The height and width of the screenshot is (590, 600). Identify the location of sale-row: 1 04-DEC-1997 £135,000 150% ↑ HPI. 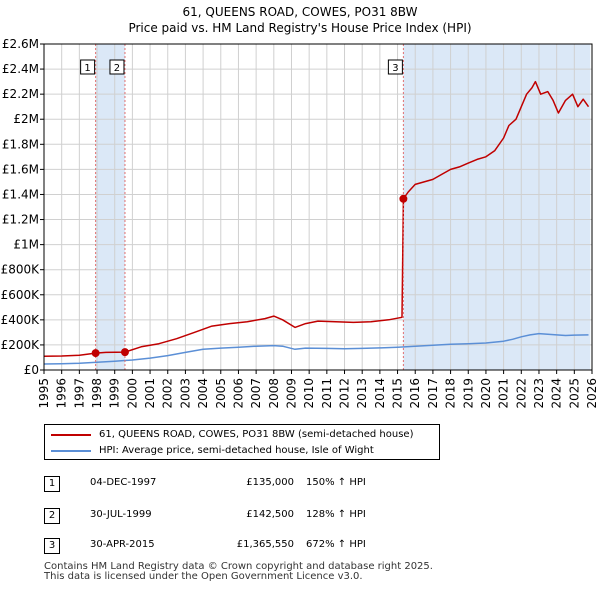
(244, 484).